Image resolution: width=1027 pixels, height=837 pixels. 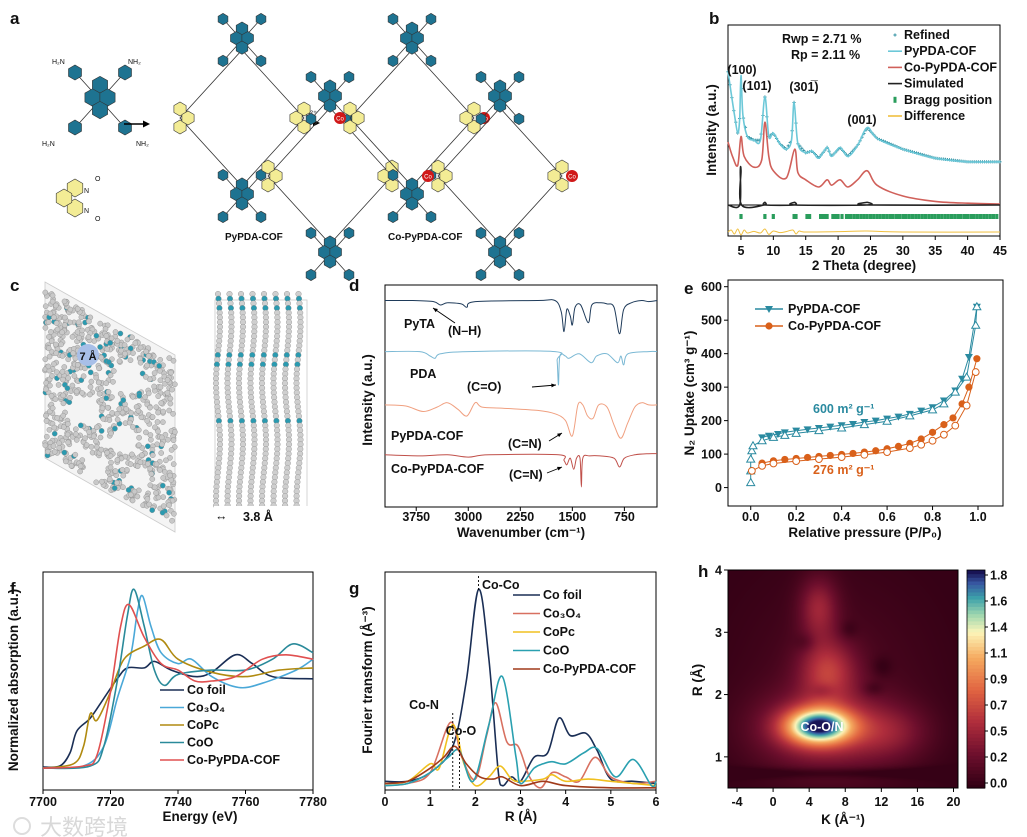 I want to click on x-tick-label: 0.4, so click(x=841, y=517).